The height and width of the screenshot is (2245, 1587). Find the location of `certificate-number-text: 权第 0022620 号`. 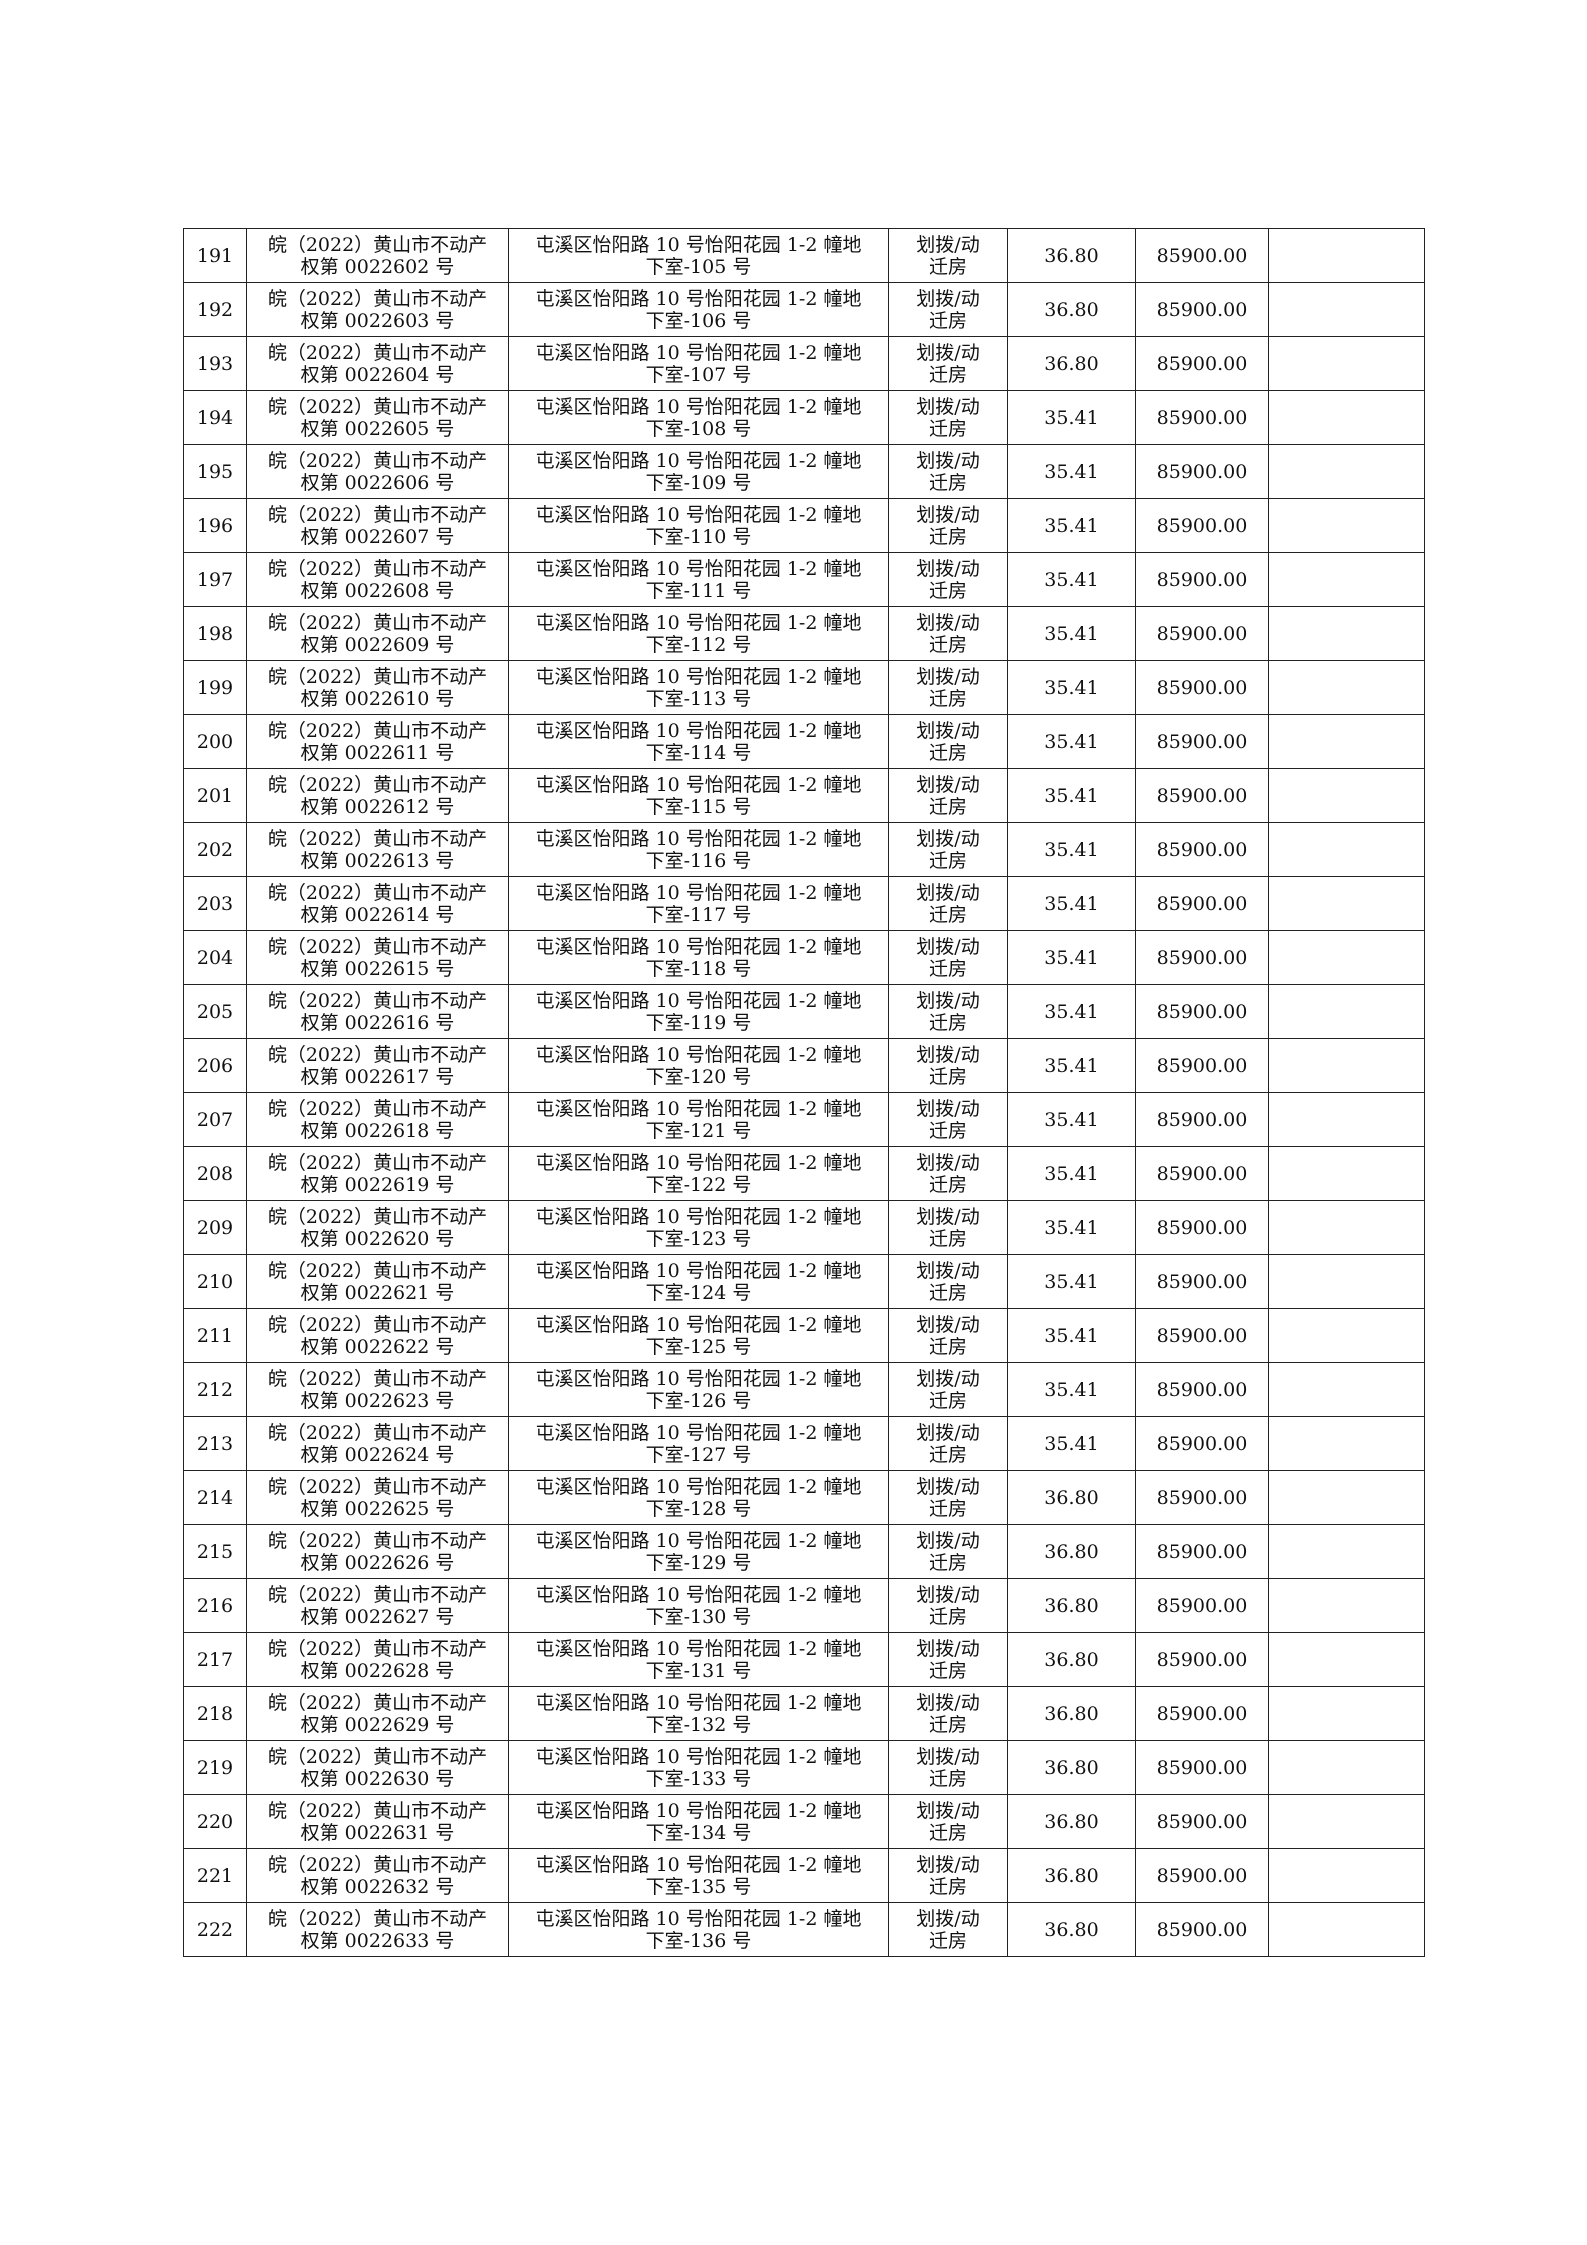

certificate-number-text: 权第 0022620 号 is located at coordinates (377, 1238).